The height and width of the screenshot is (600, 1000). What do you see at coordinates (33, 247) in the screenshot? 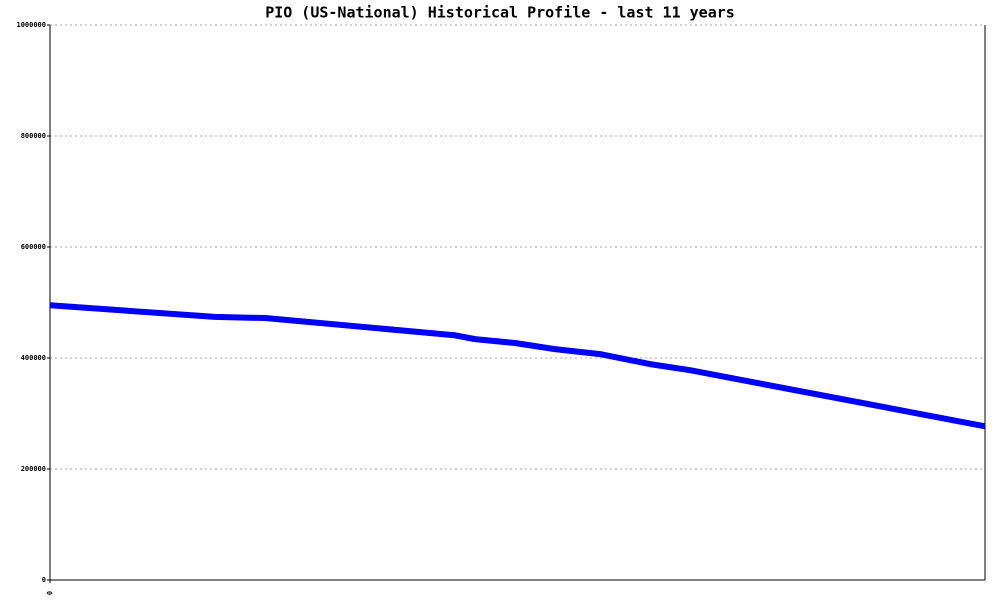
I see `y-tick-label: 600000` at bounding box center [33, 247].